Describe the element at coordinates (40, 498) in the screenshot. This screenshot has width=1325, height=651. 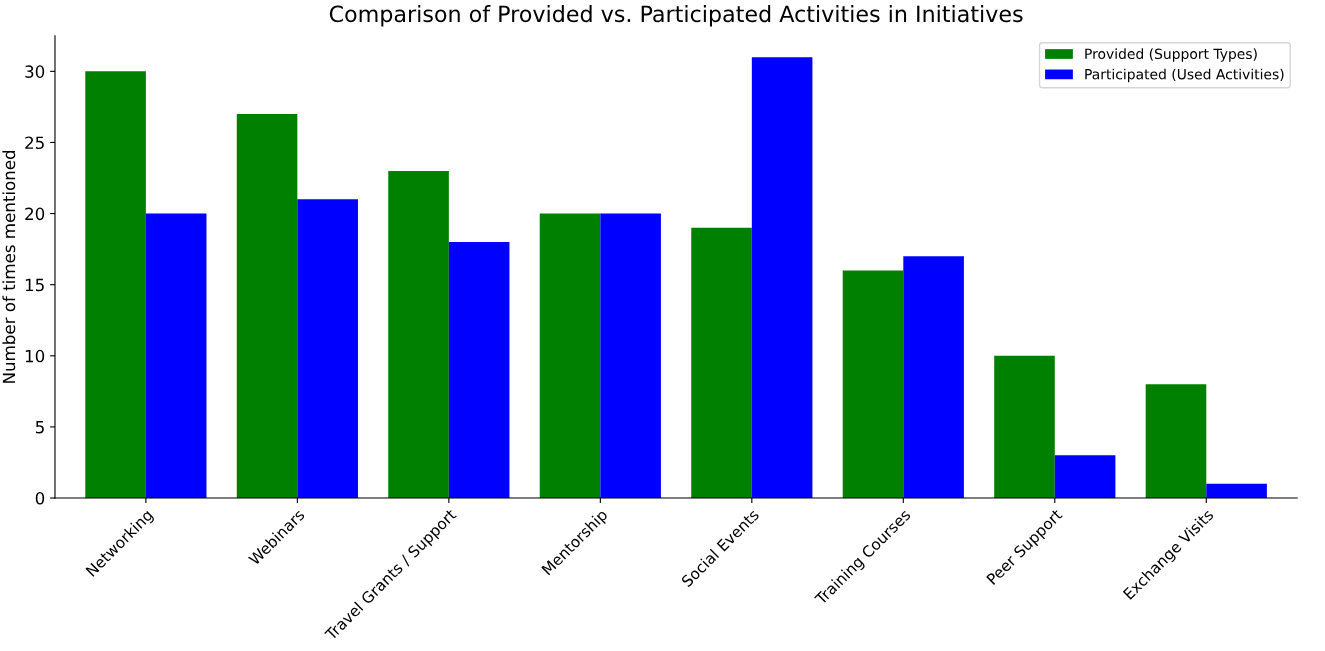
I see `y-tick-label: 0` at that location.